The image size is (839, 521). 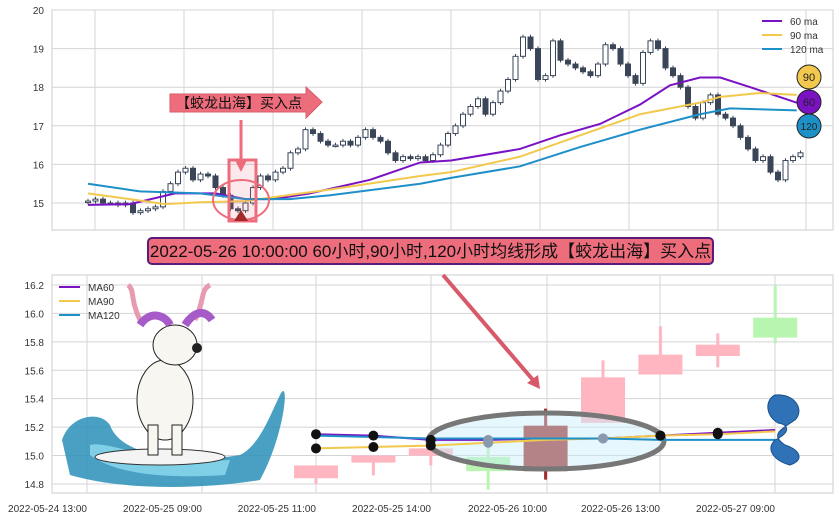 I want to click on top-legend: 60 ma 90 ma 120 ma, so click(x=793, y=36).